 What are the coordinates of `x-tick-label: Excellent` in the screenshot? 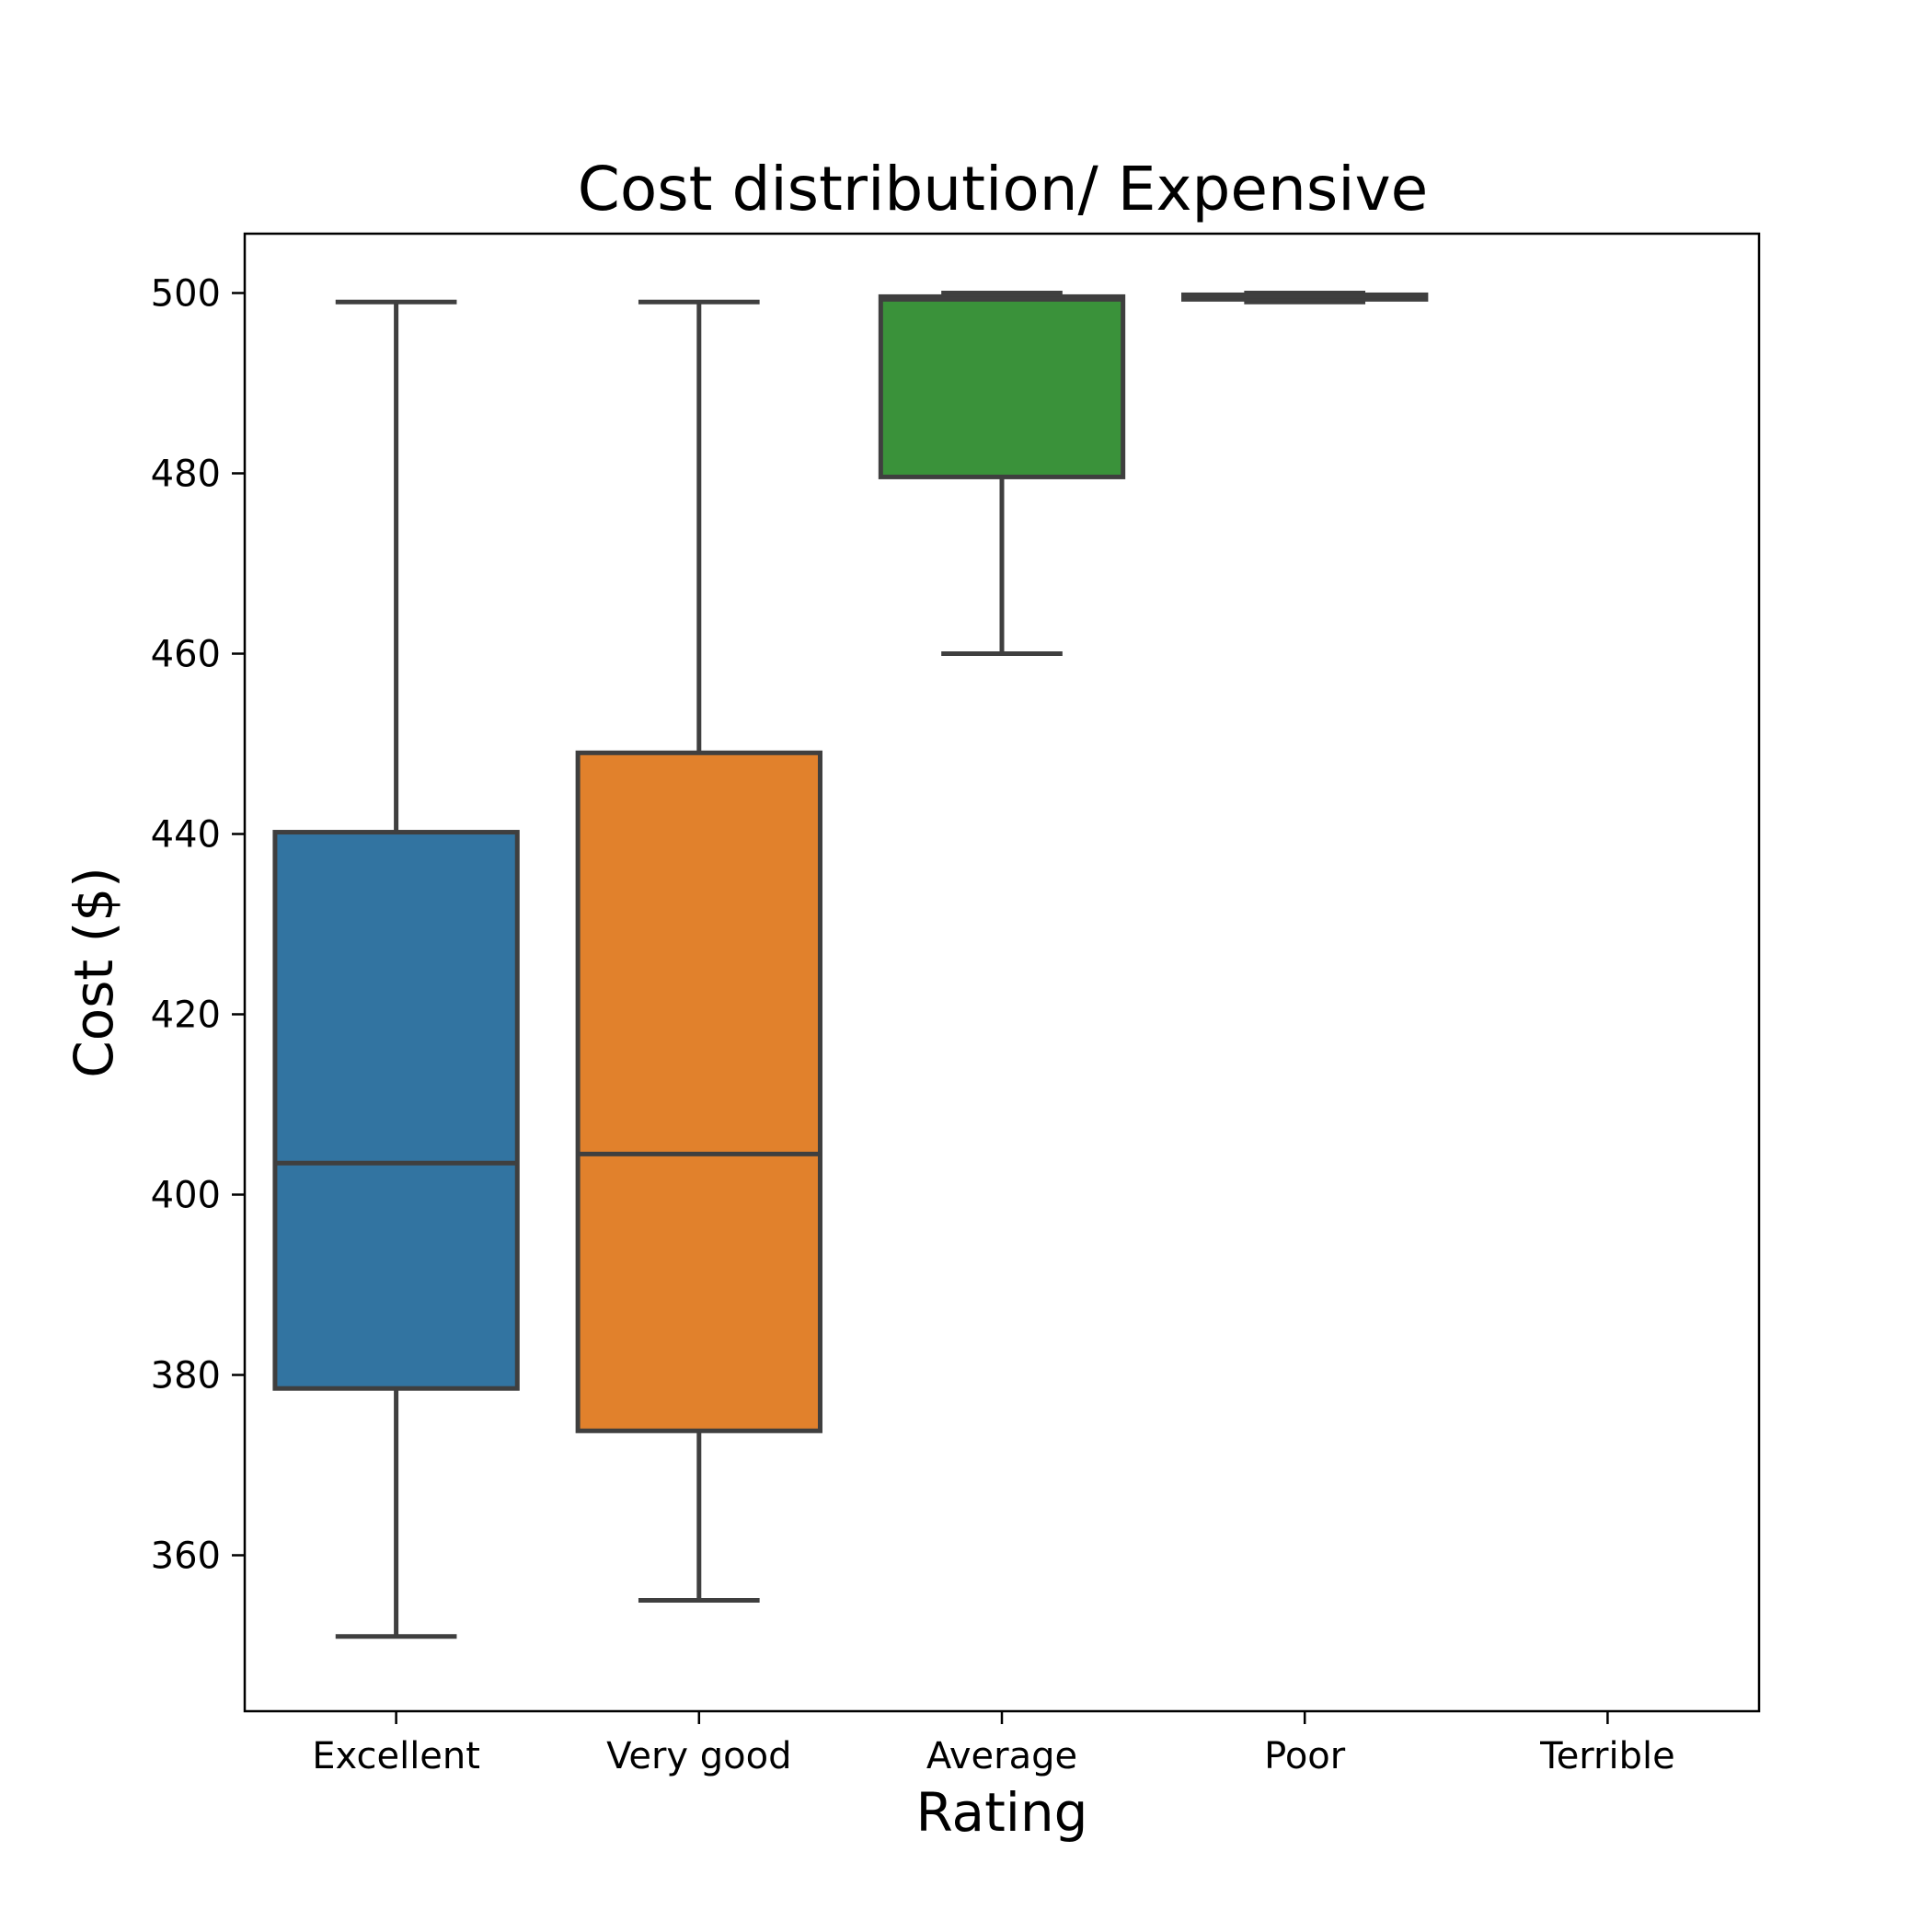 It's located at (396, 1756).